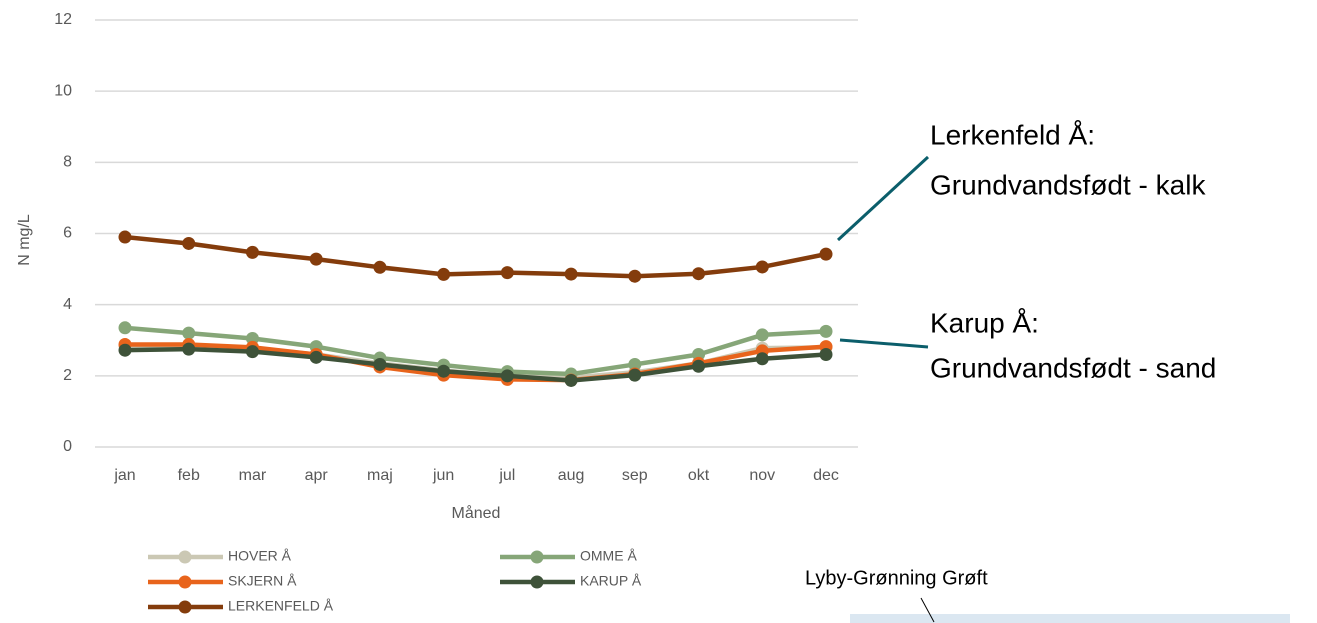 This screenshot has width=1317, height=623. Describe the element at coordinates (24, 240) in the screenshot. I see `y-axis-label: N mg/L` at that location.